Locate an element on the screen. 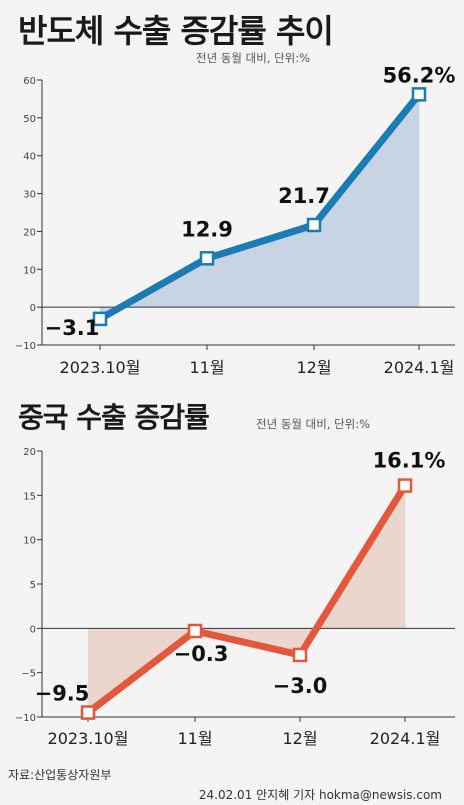 This screenshot has width=464, height=805. chart1-y-tick-label: −10 is located at coordinates (25, 346).